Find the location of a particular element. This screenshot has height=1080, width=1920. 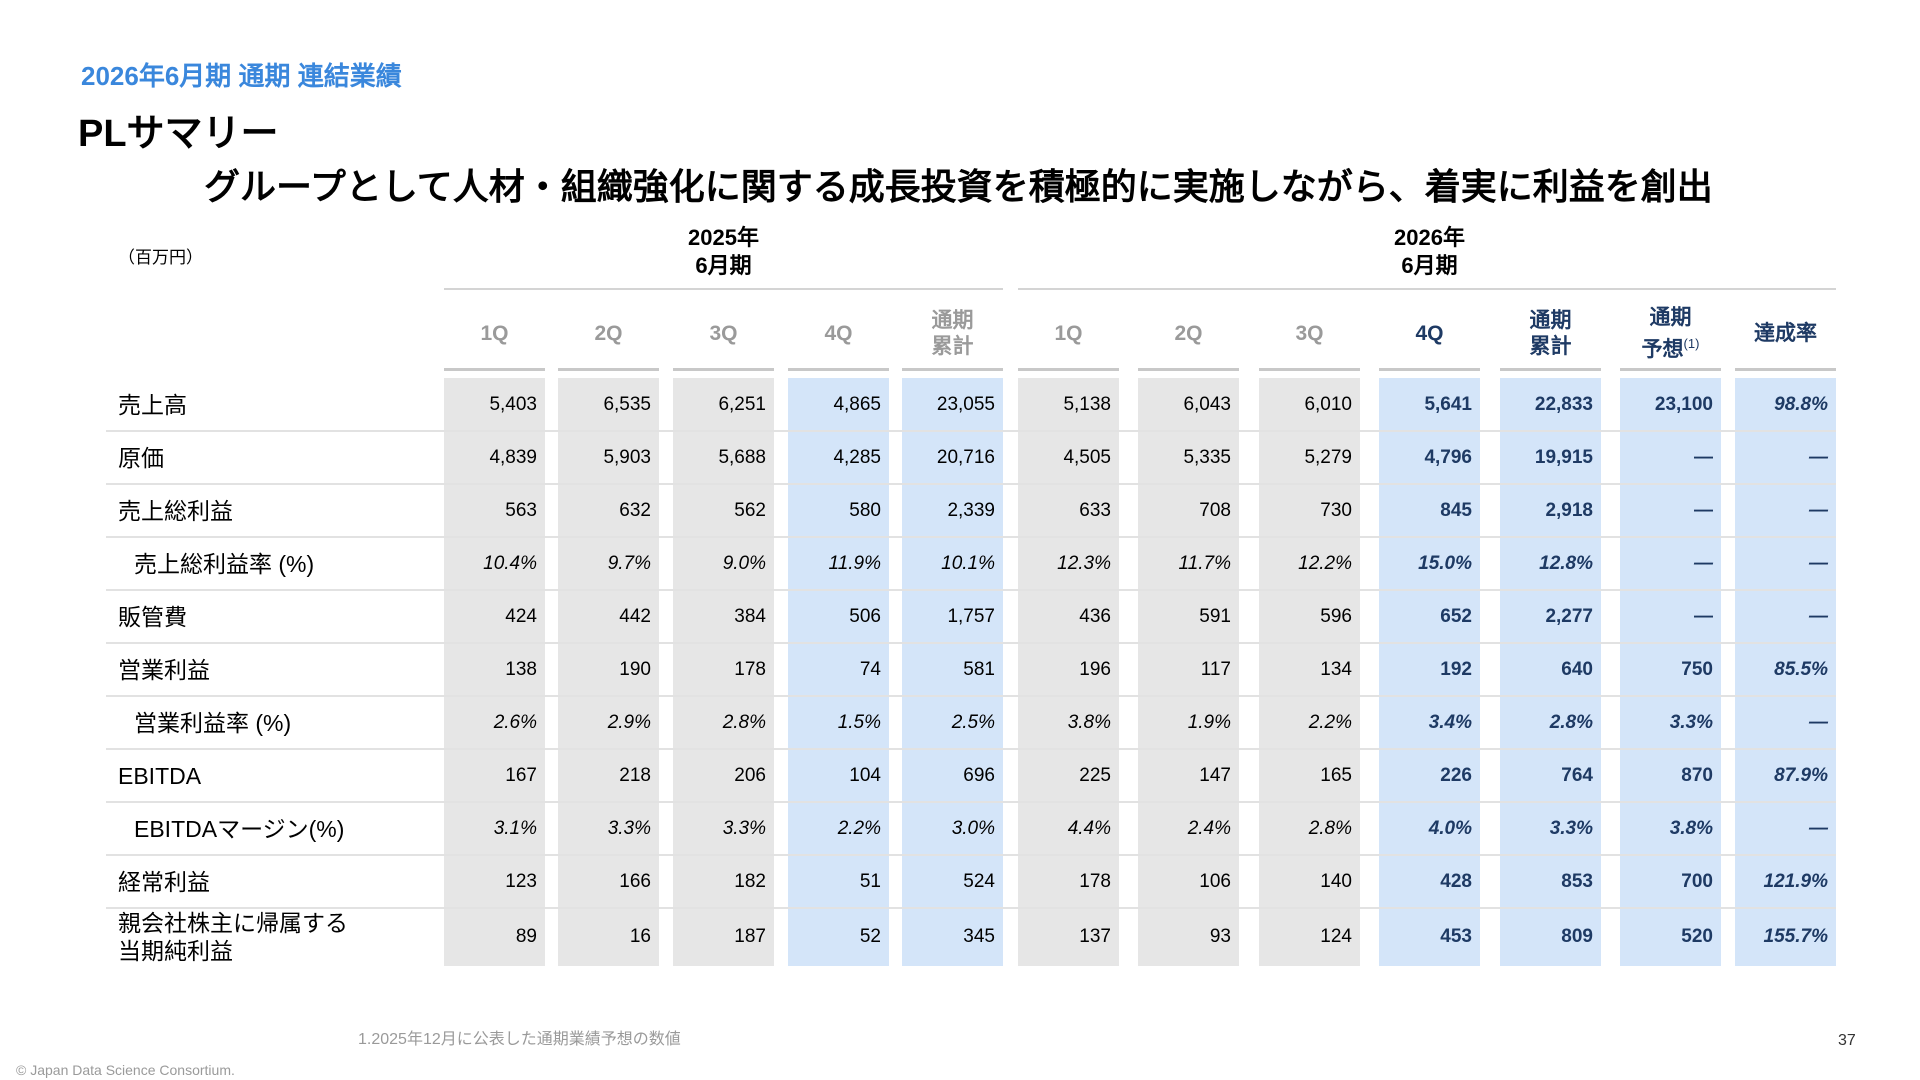

table-cell: 23,100 is located at coordinates (1683, 404).